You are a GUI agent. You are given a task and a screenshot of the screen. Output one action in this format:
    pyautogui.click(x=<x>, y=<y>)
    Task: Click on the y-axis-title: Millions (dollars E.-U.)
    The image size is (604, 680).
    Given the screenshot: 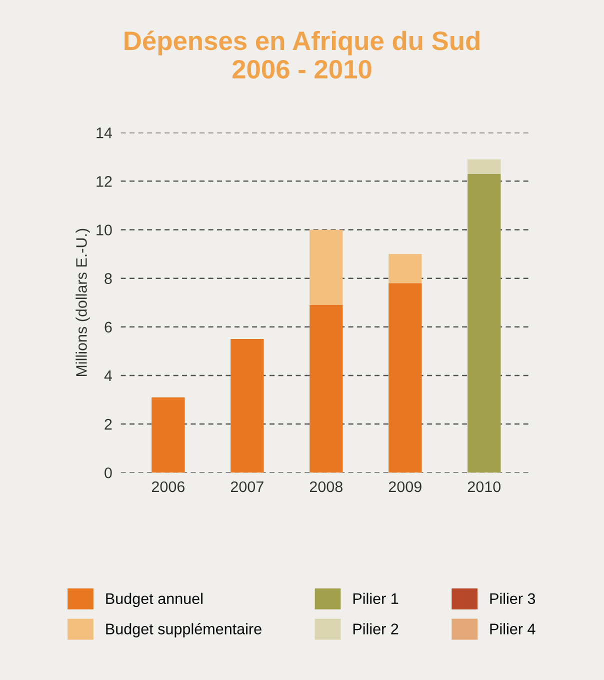 What is the action you would take?
    pyautogui.click(x=83, y=302)
    